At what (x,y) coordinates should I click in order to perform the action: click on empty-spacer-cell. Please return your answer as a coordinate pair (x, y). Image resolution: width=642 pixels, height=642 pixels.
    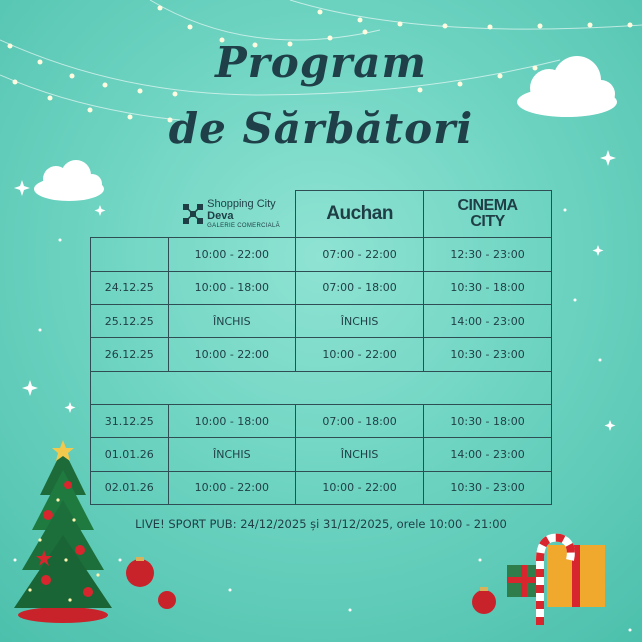
    Looking at the image, I should click on (321, 388).